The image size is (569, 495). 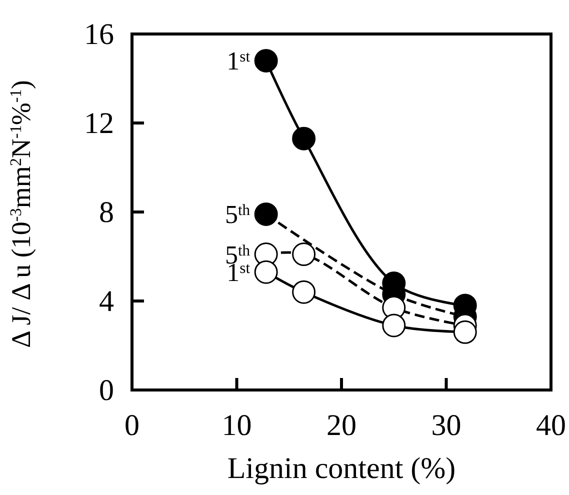 I want to click on x-tick-label: 40, so click(x=551, y=425).